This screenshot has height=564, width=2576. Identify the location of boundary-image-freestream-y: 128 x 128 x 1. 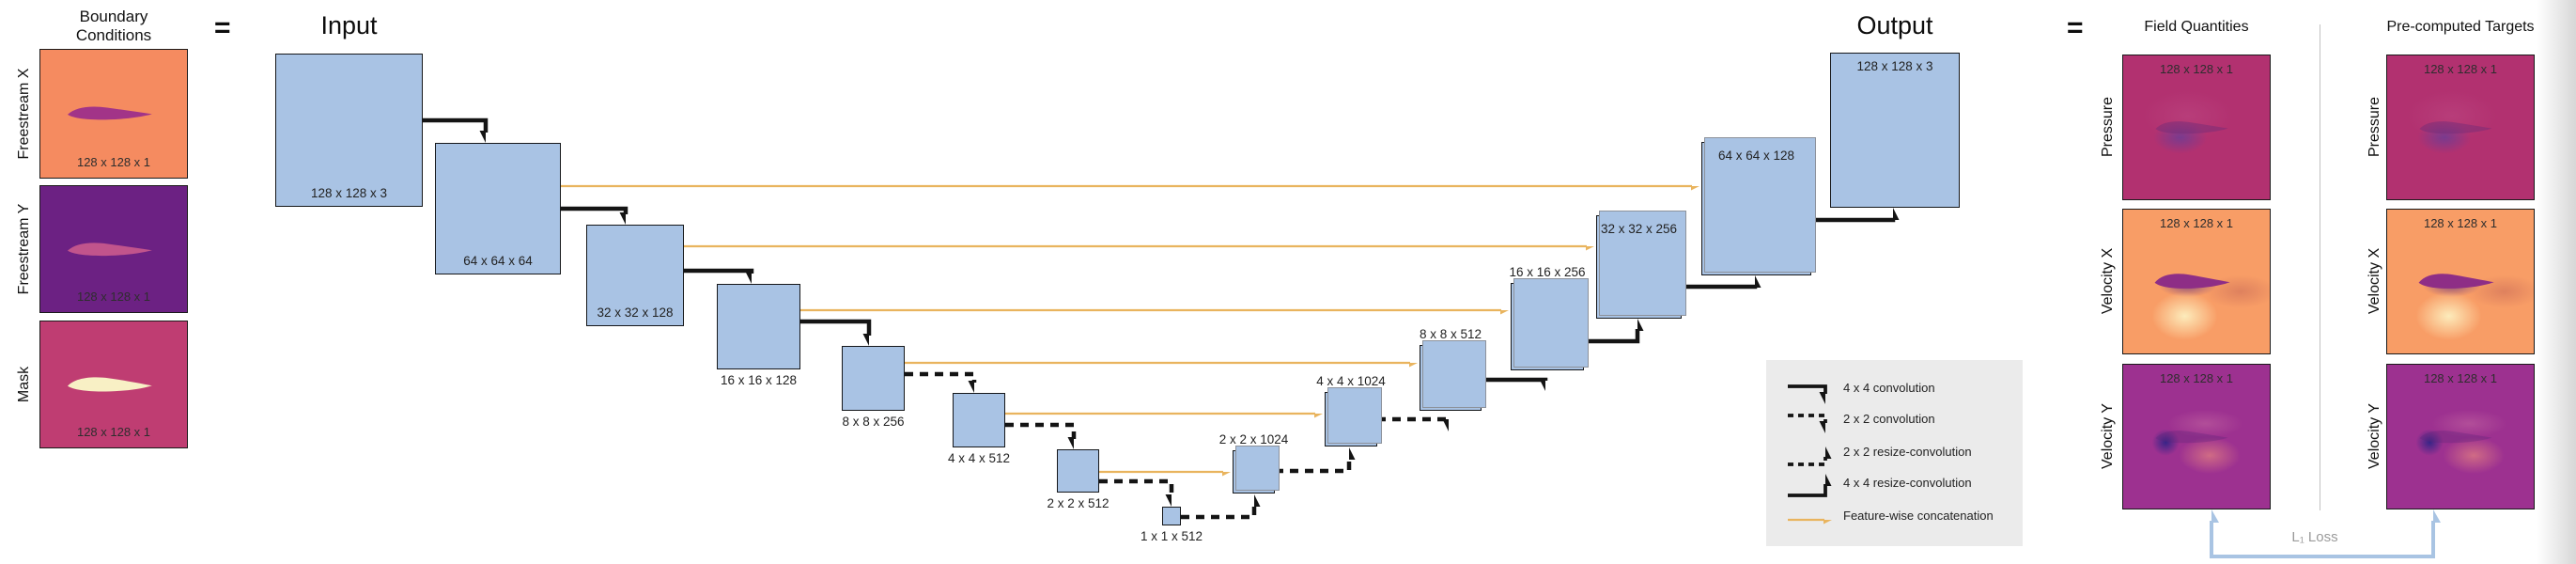
(113, 249).